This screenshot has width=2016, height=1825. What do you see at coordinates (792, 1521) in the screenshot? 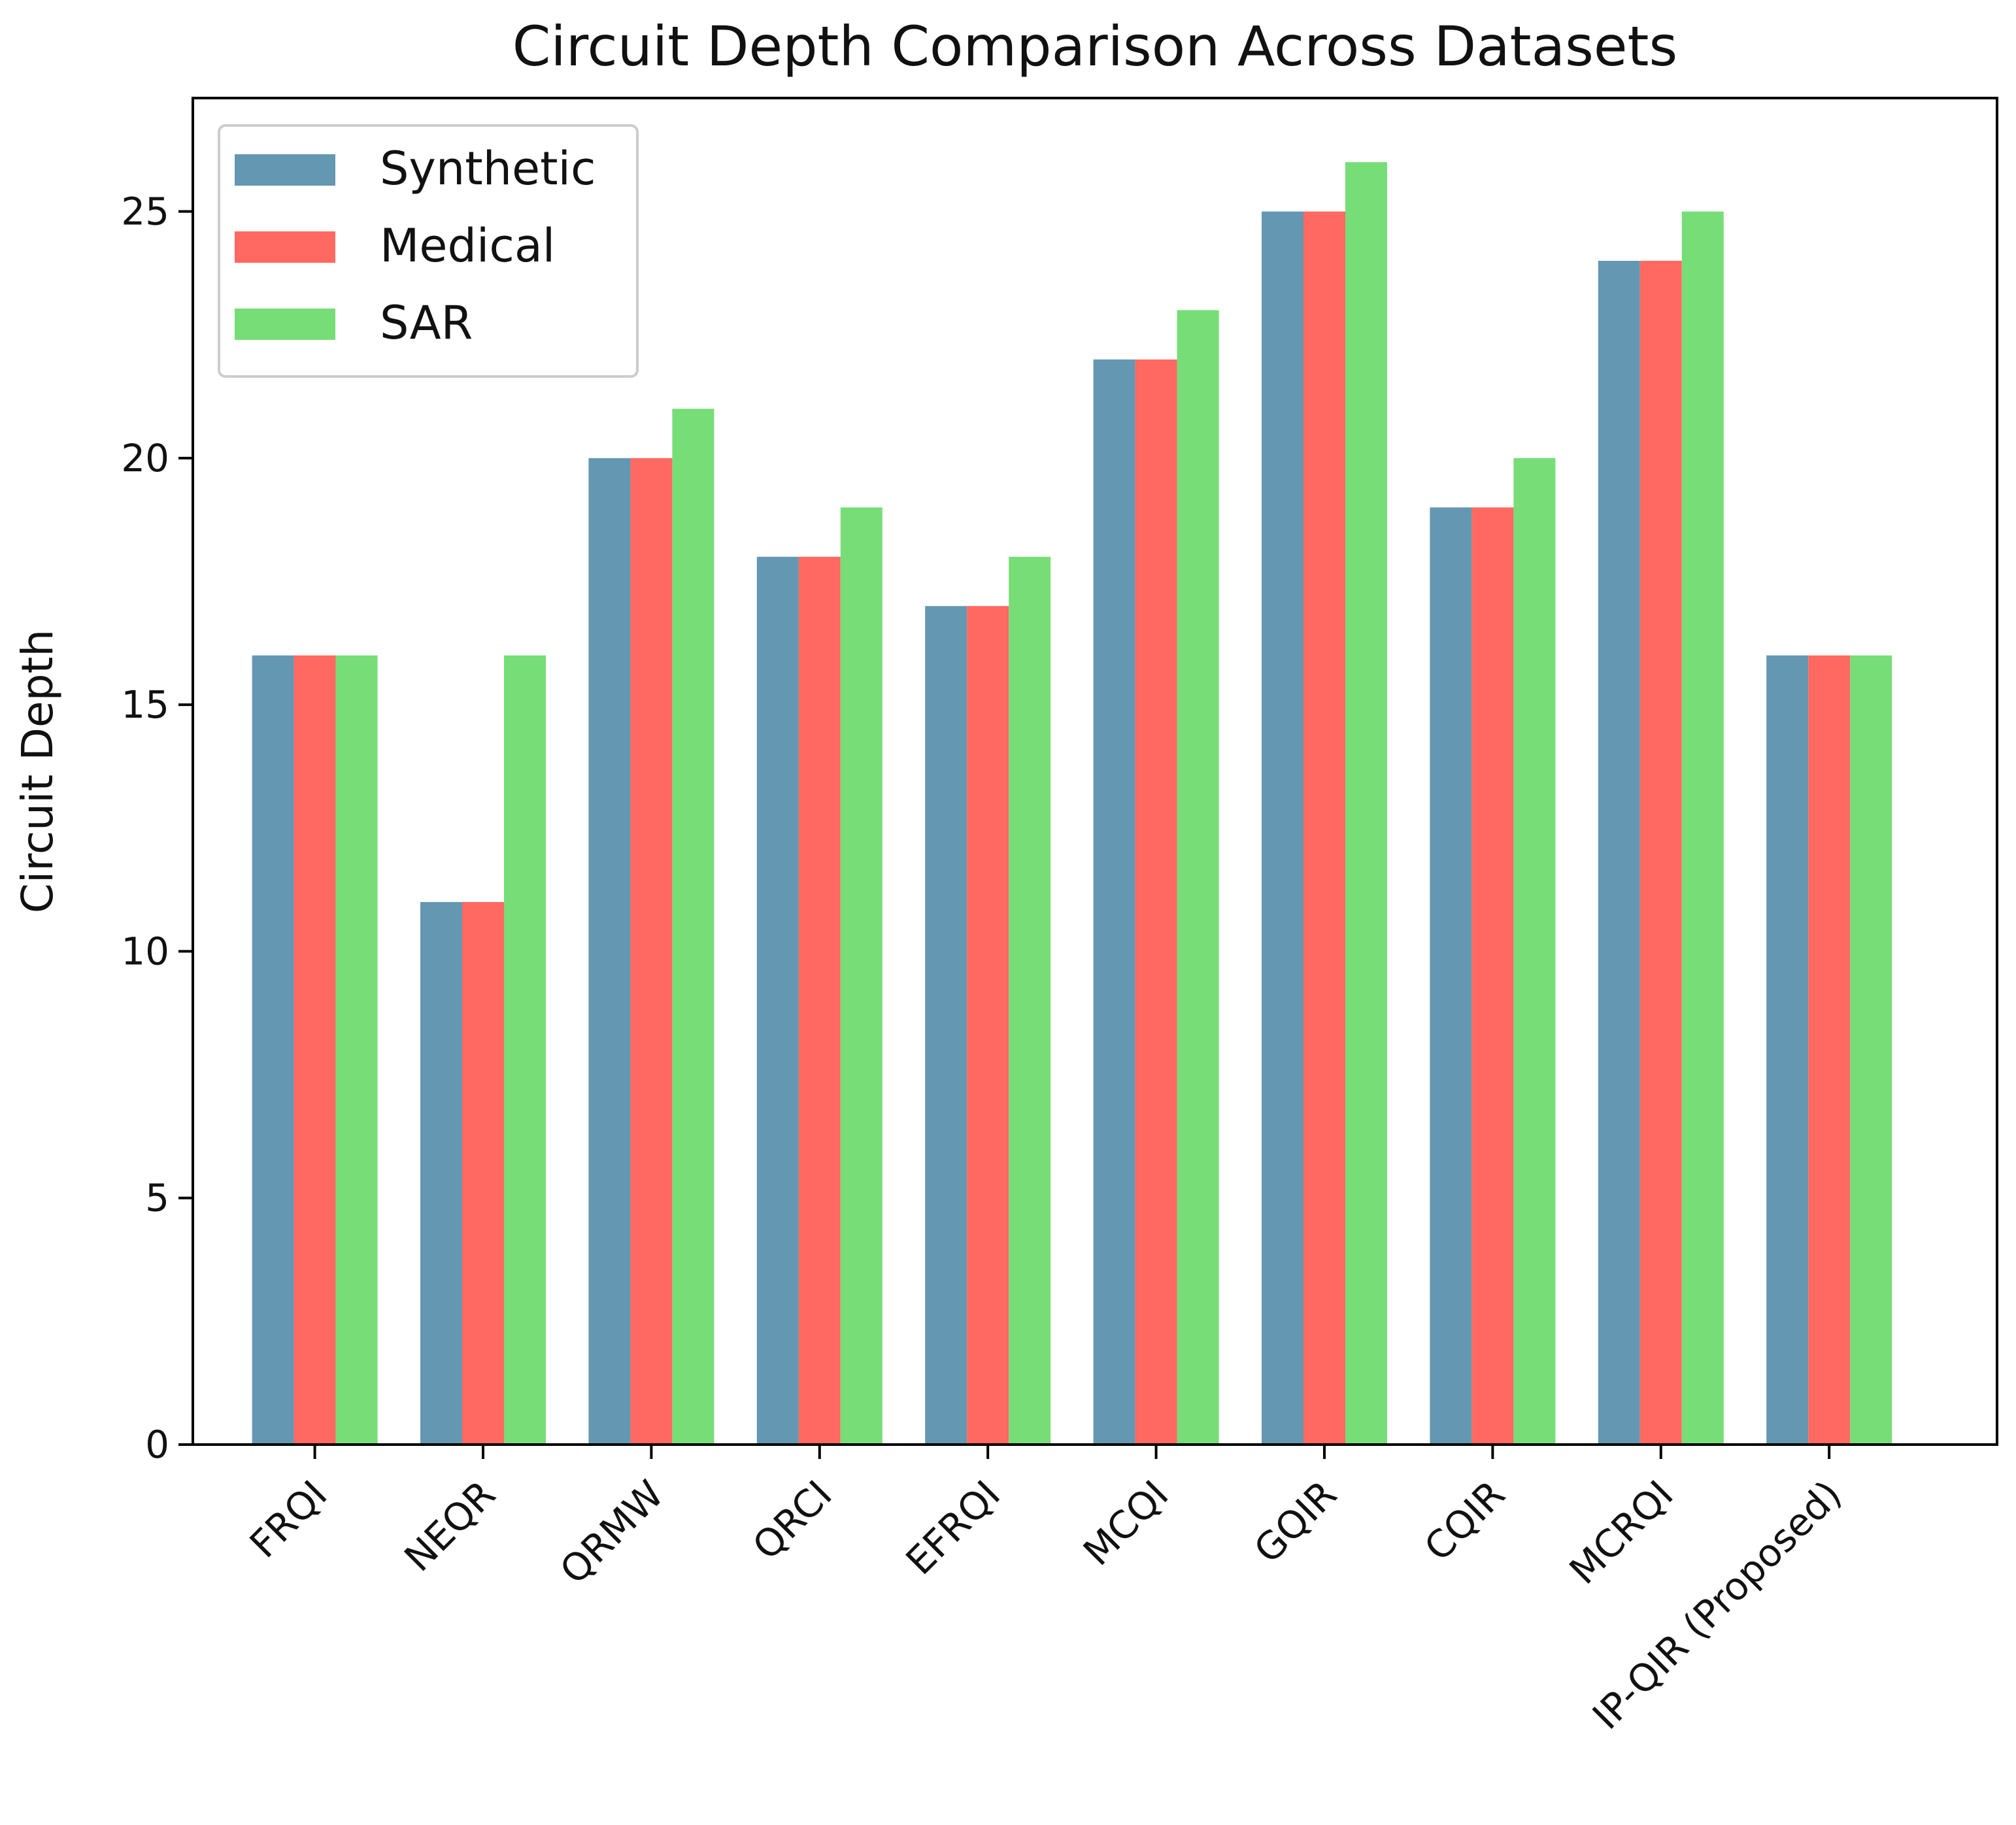
I see `x-tick-label: QRCI` at bounding box center [792, 1521].